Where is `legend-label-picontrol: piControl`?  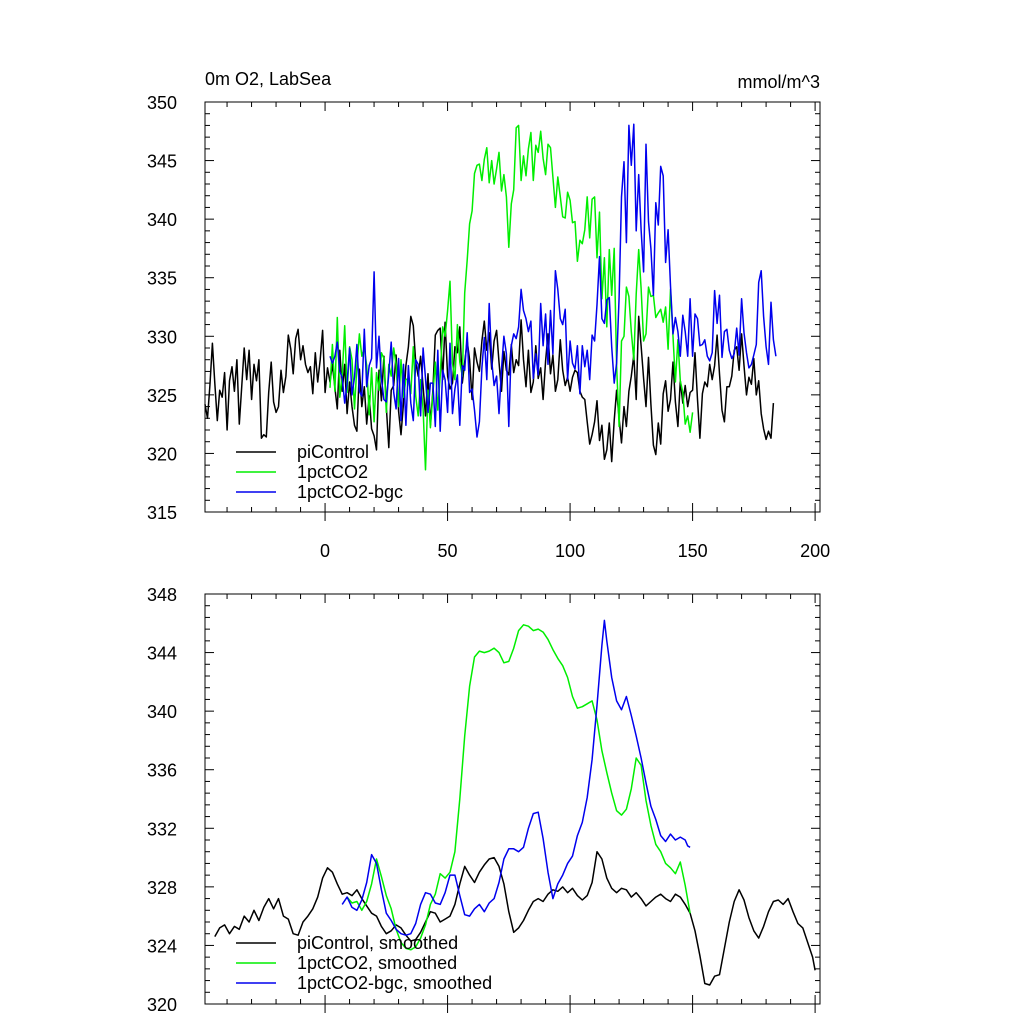 legend-label-picontrol: piControl is located at coordinates (333, 452).